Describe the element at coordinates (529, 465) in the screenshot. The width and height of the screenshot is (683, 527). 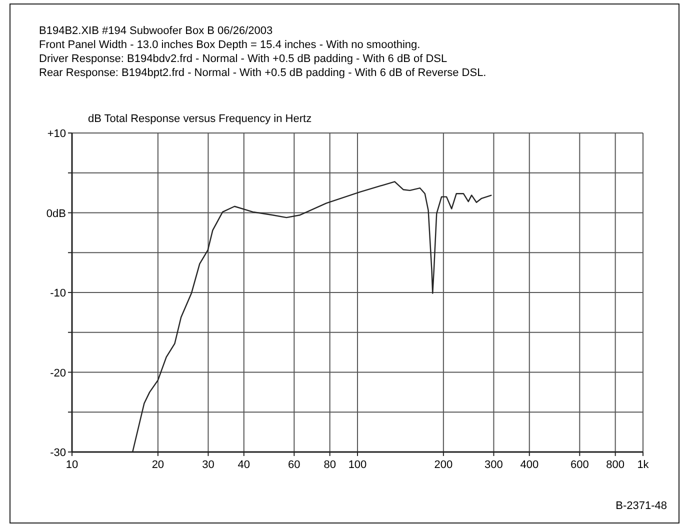
I see `x-tick-label: 400` at that location.